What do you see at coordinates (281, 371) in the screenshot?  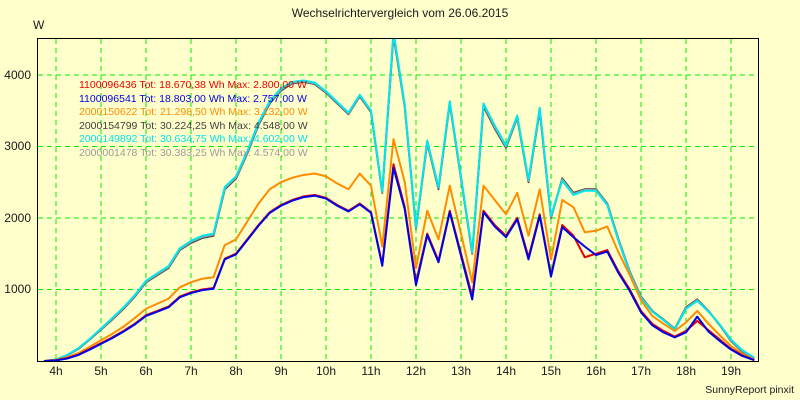 I see `x-axis-tick-label: 9h` at bounding box center [281, 371].